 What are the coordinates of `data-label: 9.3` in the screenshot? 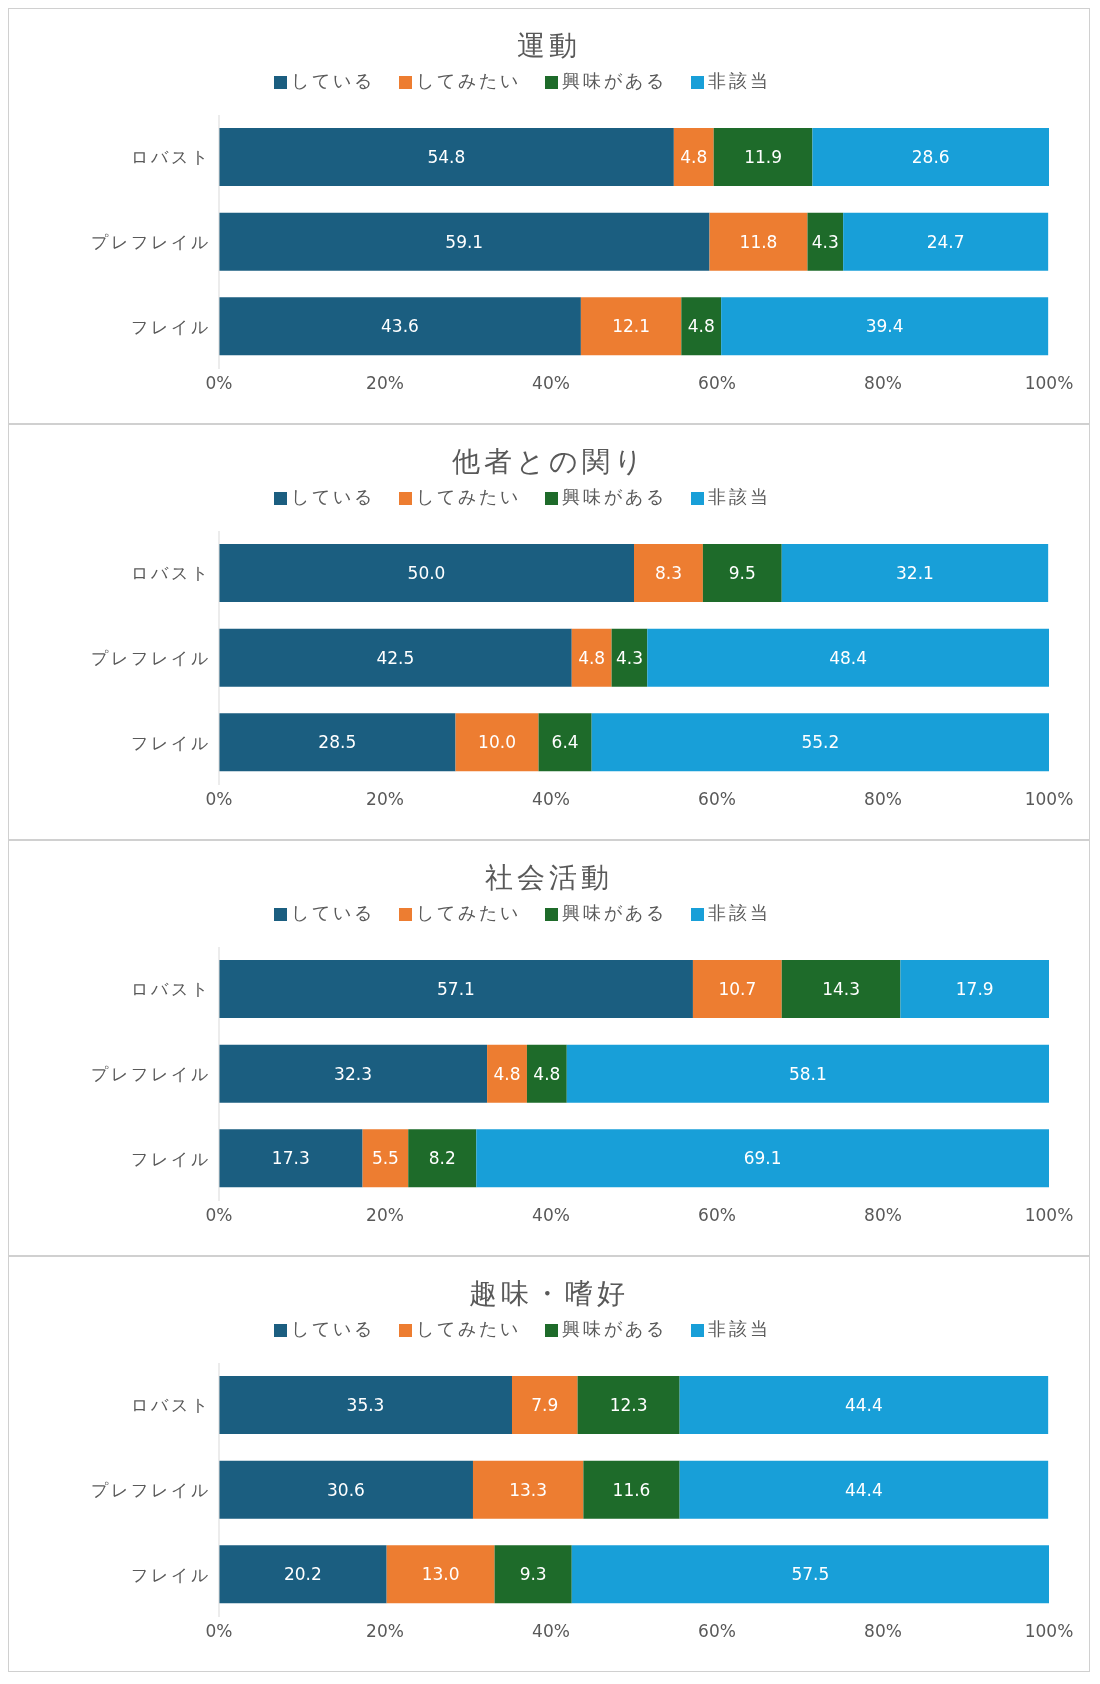 It's located at (533, 1574).